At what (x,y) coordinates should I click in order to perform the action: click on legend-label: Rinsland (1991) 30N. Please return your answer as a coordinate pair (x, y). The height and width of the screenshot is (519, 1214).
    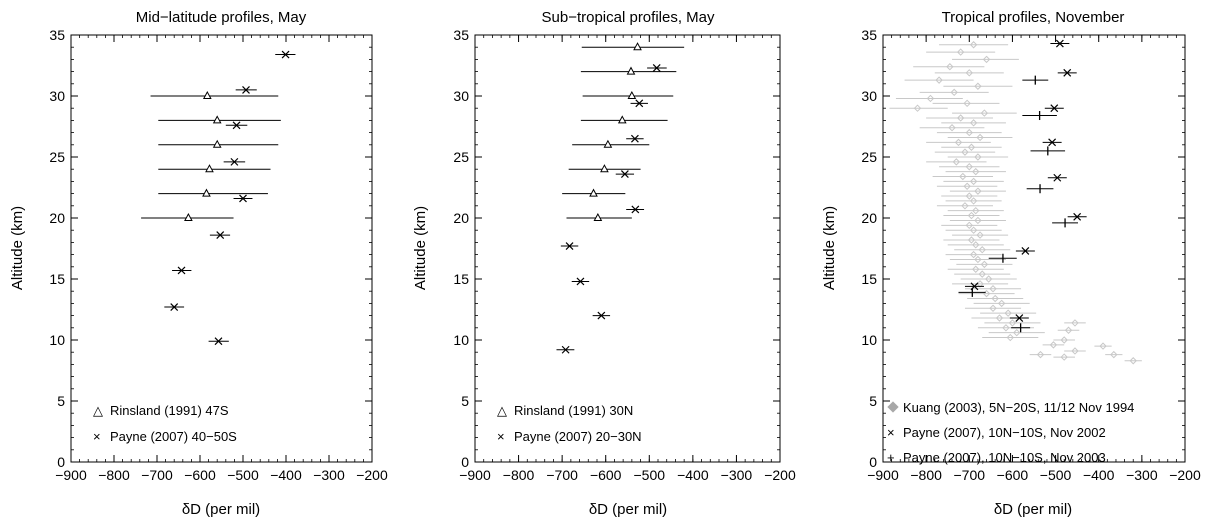
    Looking at the image, I should click on (573, 410).